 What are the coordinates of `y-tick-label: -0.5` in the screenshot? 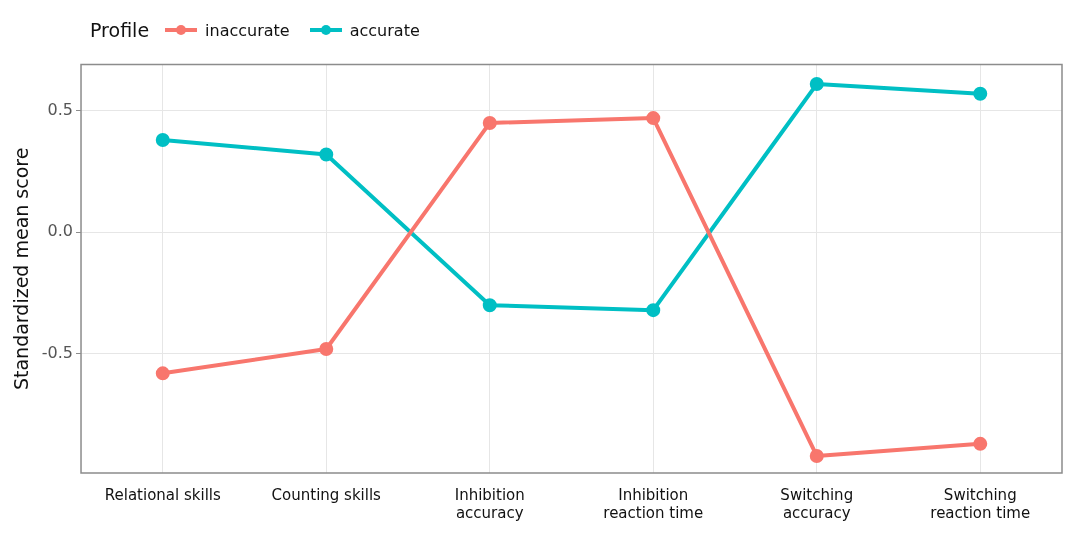 It's located at (57, 353).